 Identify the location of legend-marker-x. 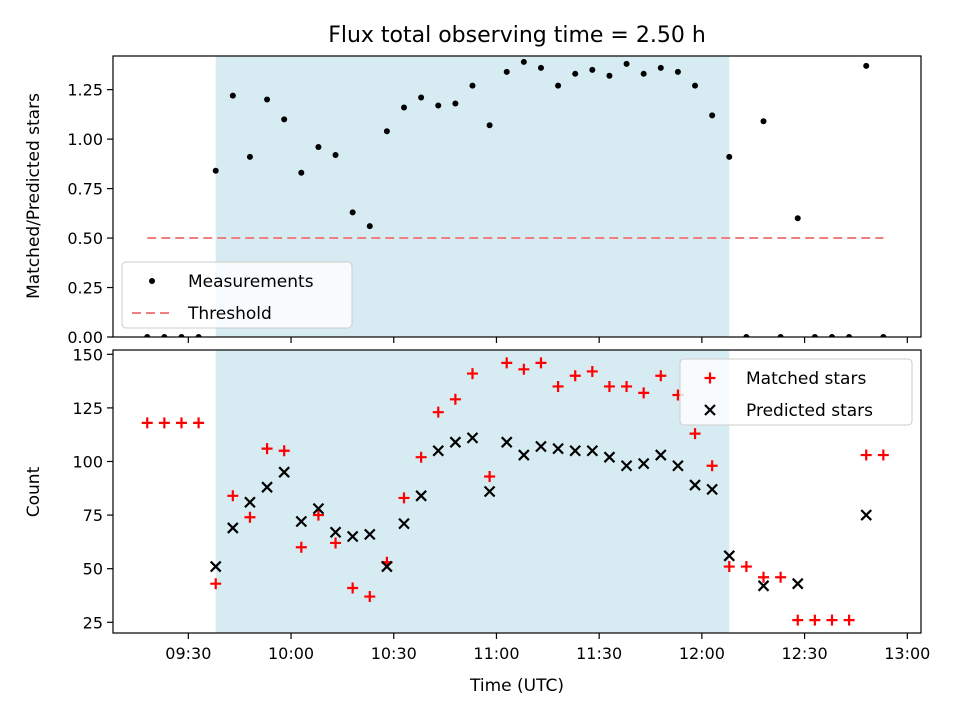
(710, 410).